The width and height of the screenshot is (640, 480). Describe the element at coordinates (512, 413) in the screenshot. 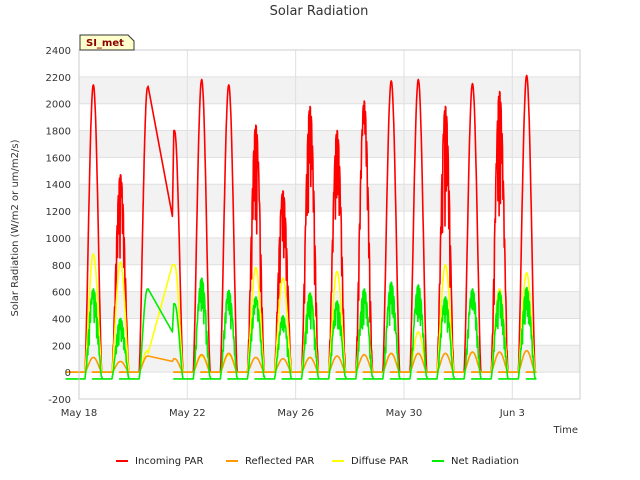

I see `x-tick-label: Jun 3` at that location.